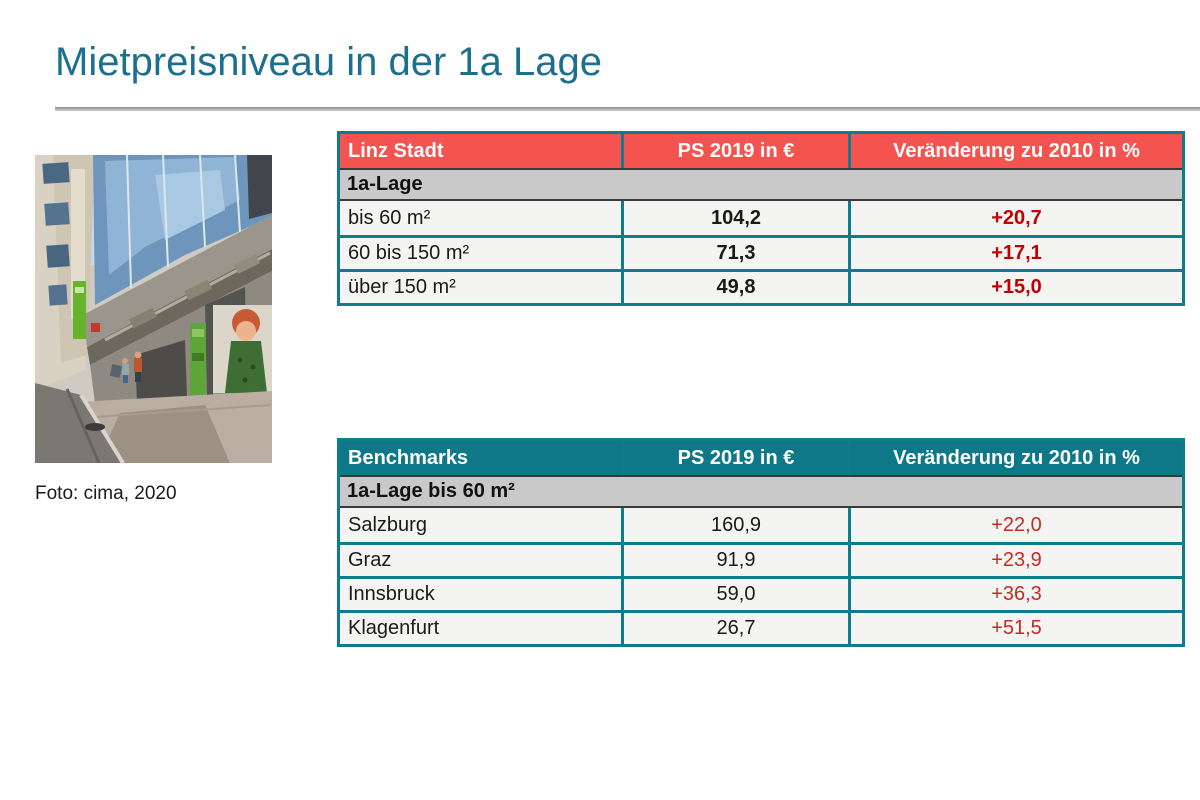 The height and width of the screenshot is (800, 1200). What do you see at coordinates (1016, 287) in the screenshot?
I see `row-change-value: +15,0` at bounding box center [1016, 287].